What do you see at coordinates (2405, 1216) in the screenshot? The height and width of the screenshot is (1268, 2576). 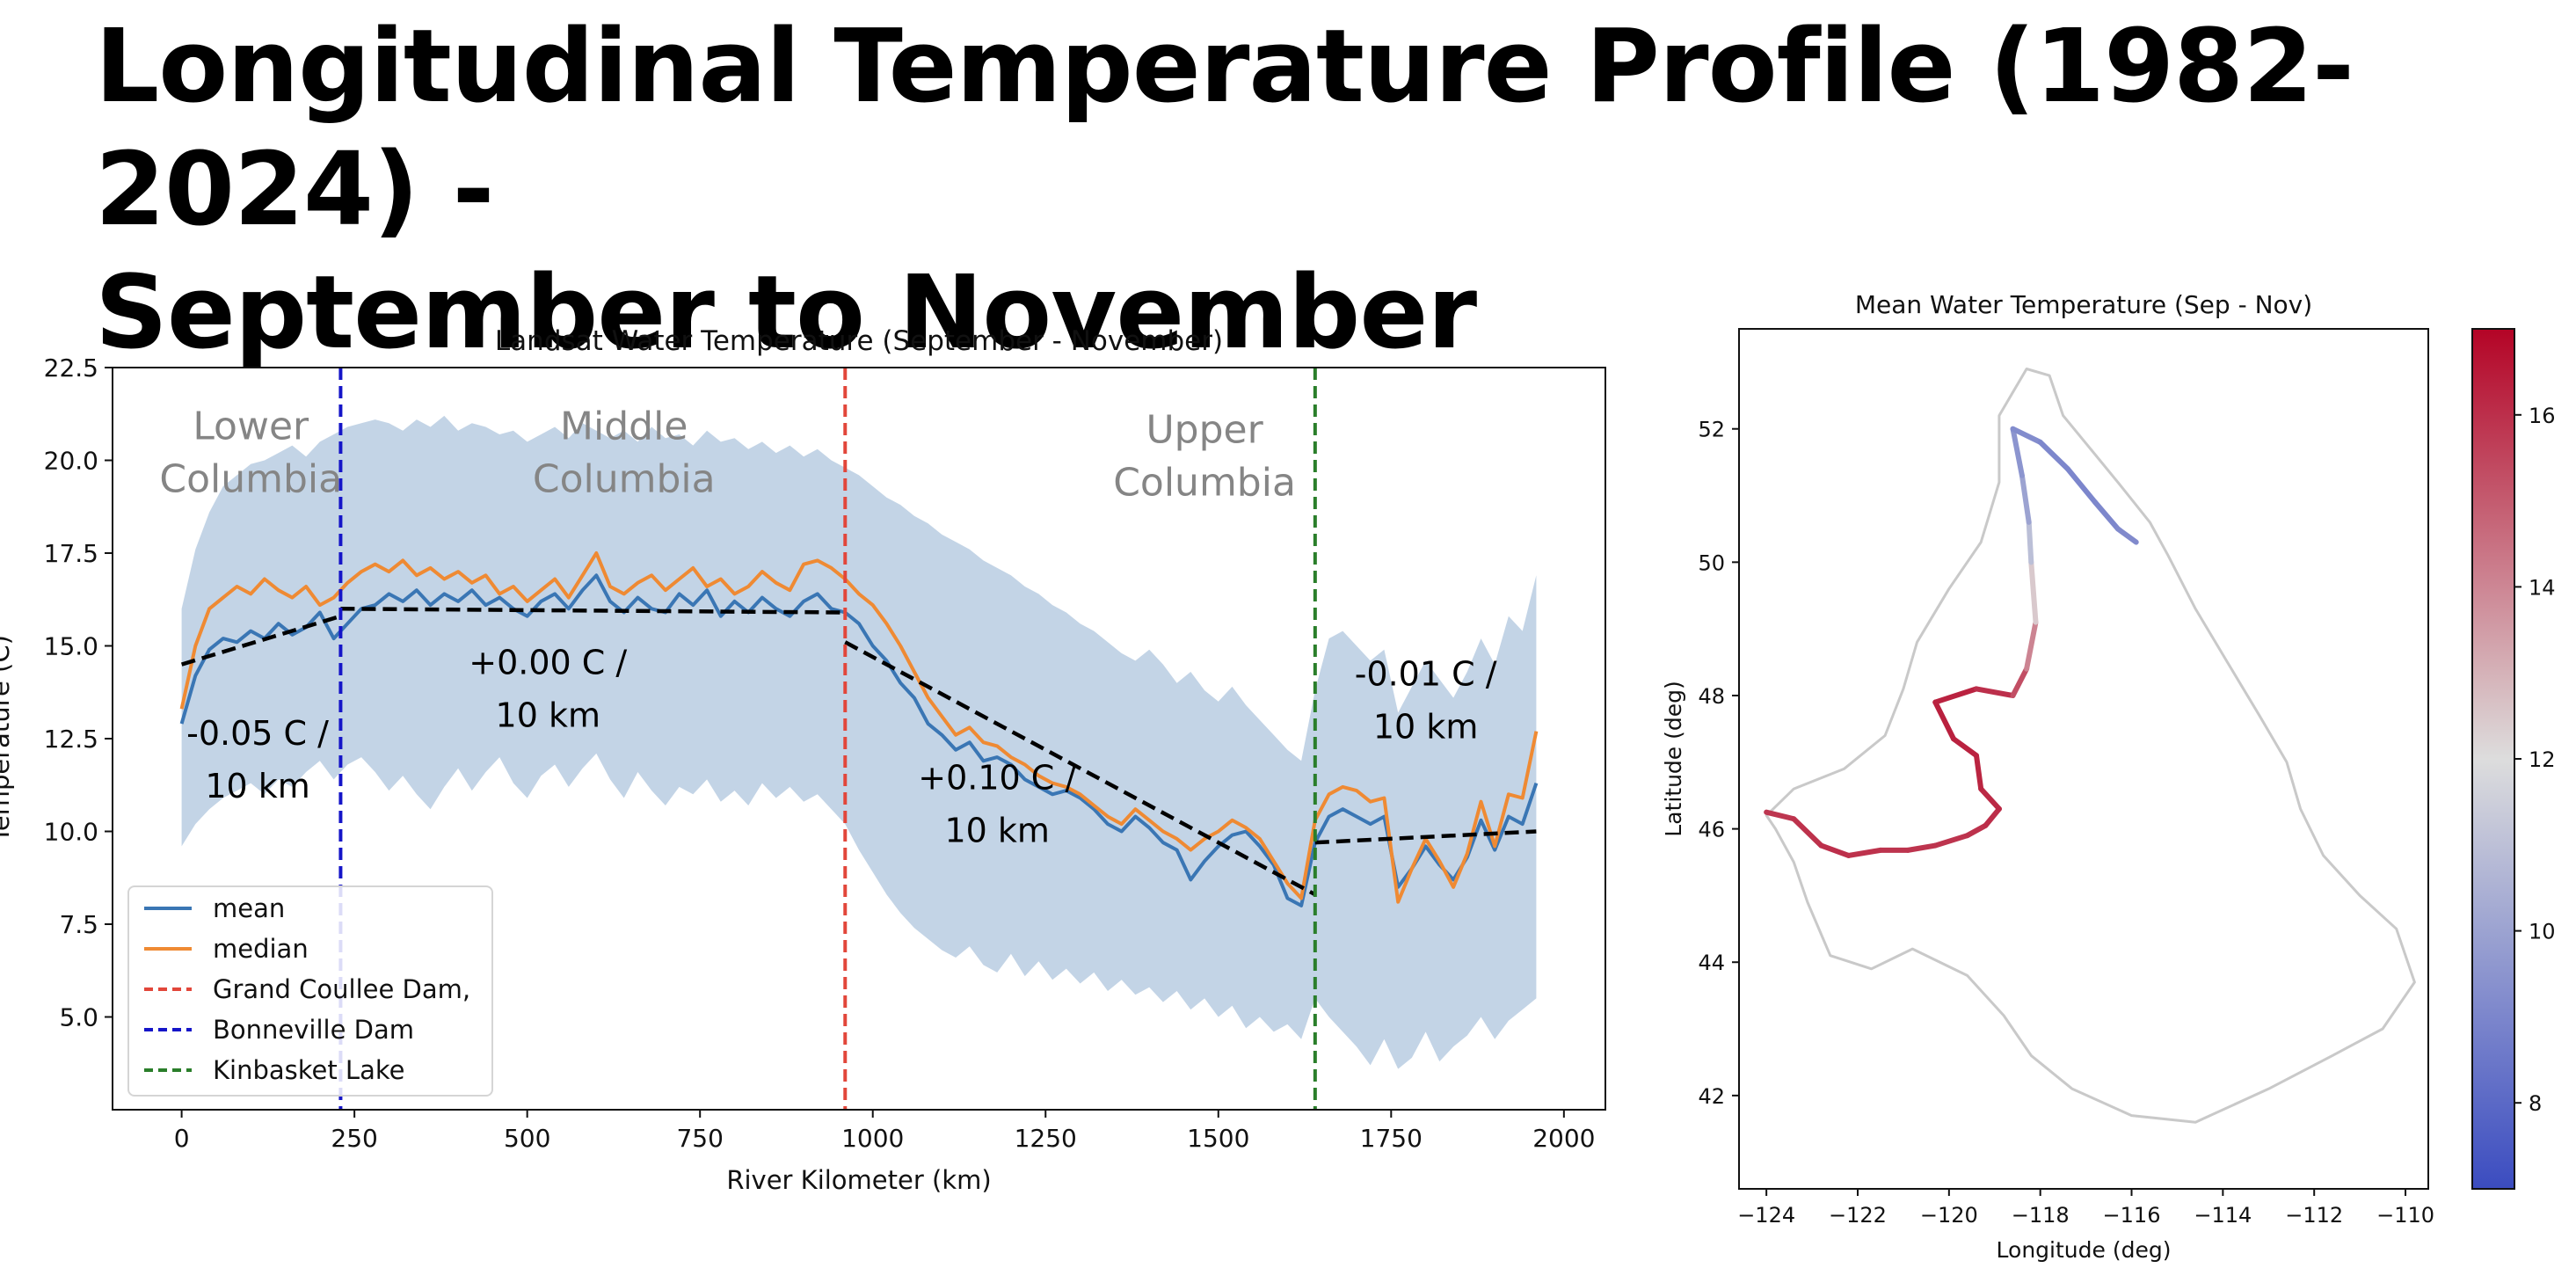 I see `map-x-tick-label: −110` at bounding box center [2405, 1216].